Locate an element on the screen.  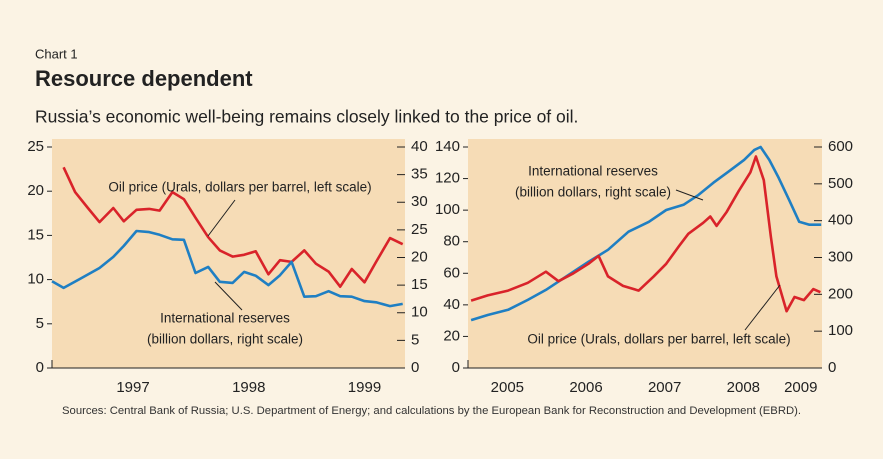
kicker: Chart 1 is located at coordinates (56, 53).